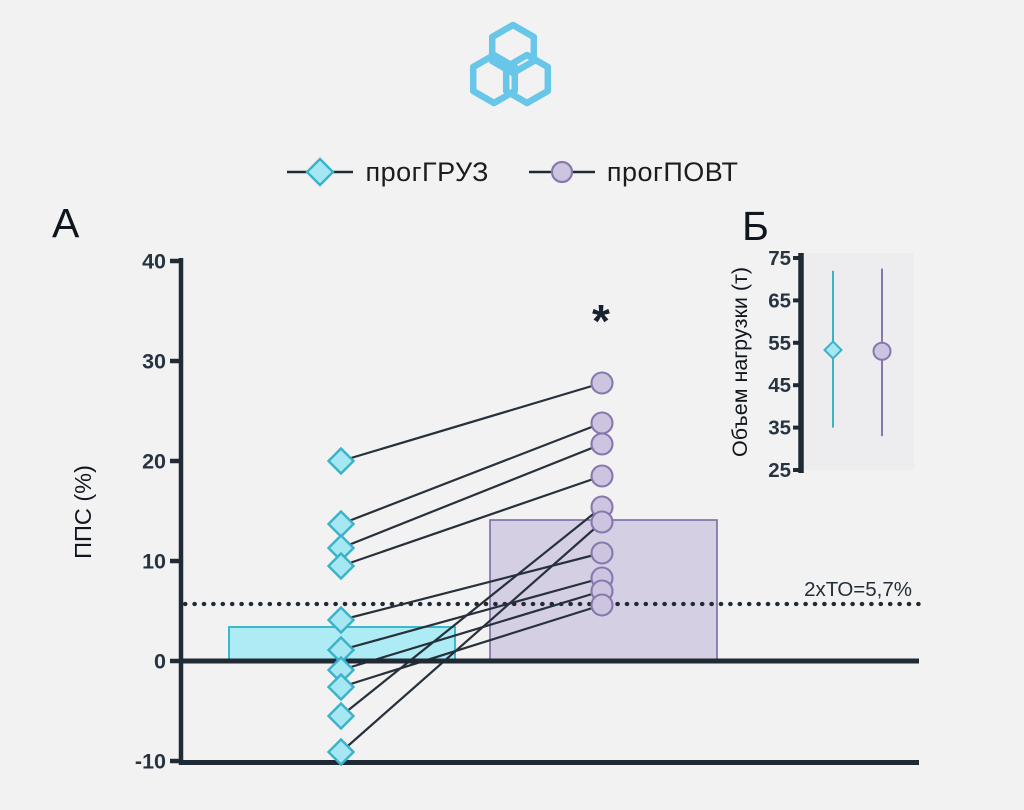  Describe the element at coordinates (672, 171) in the screenshot. I see `legend-label-progpovt: прогПОВТ` at that location.